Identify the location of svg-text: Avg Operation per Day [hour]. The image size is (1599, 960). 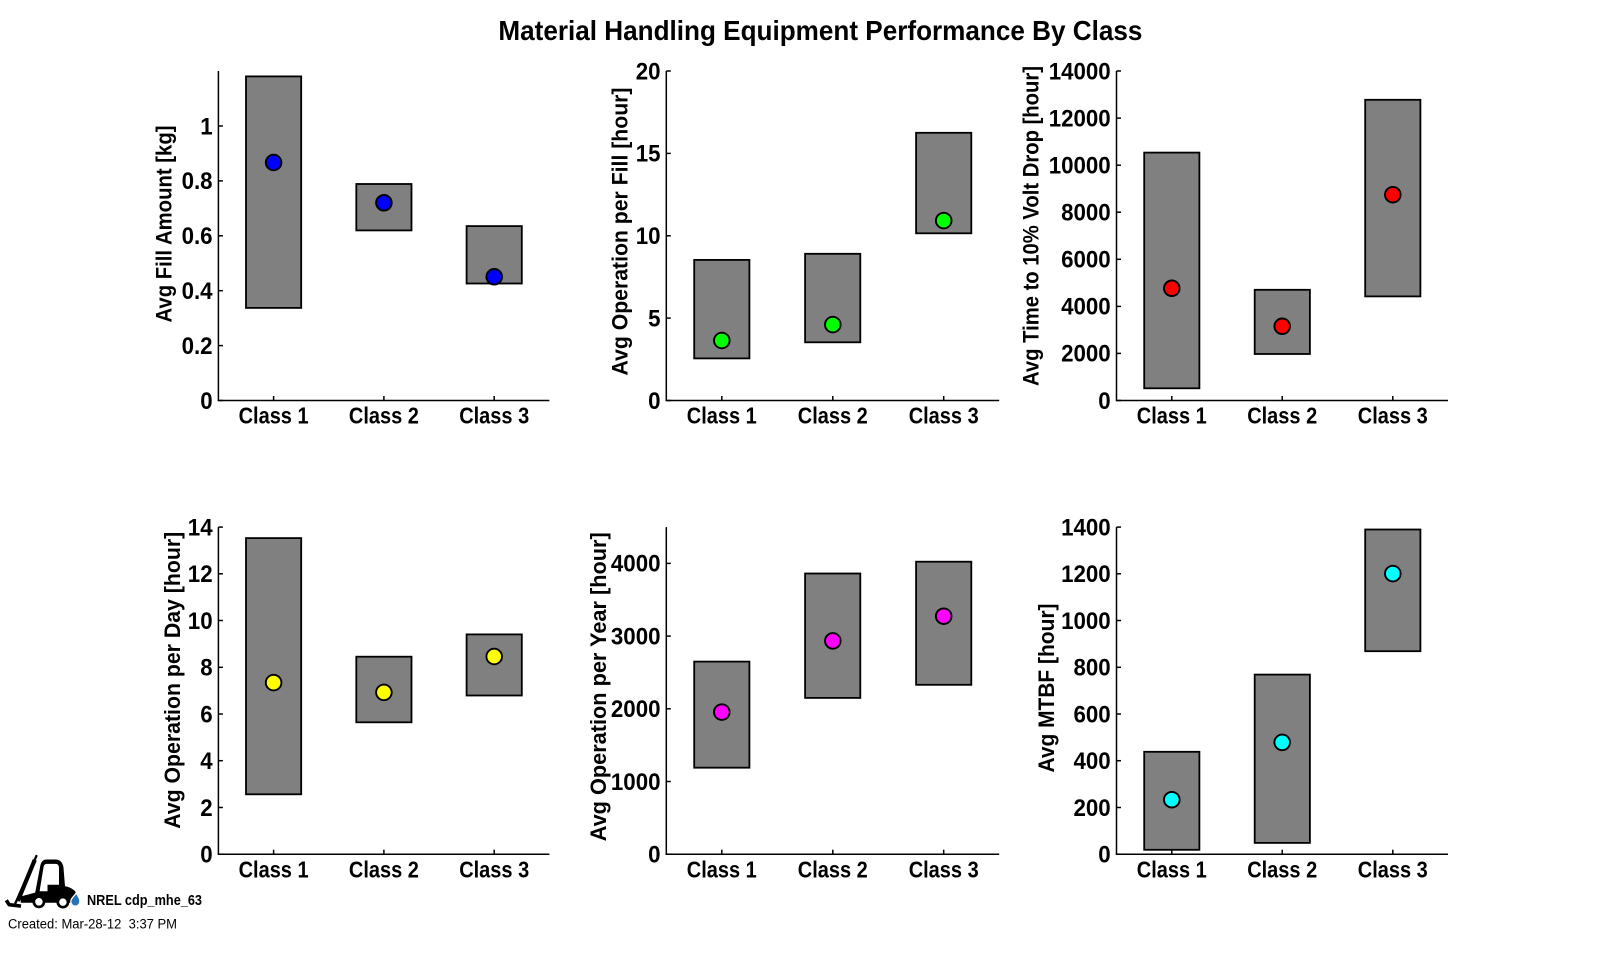
(172, 680).